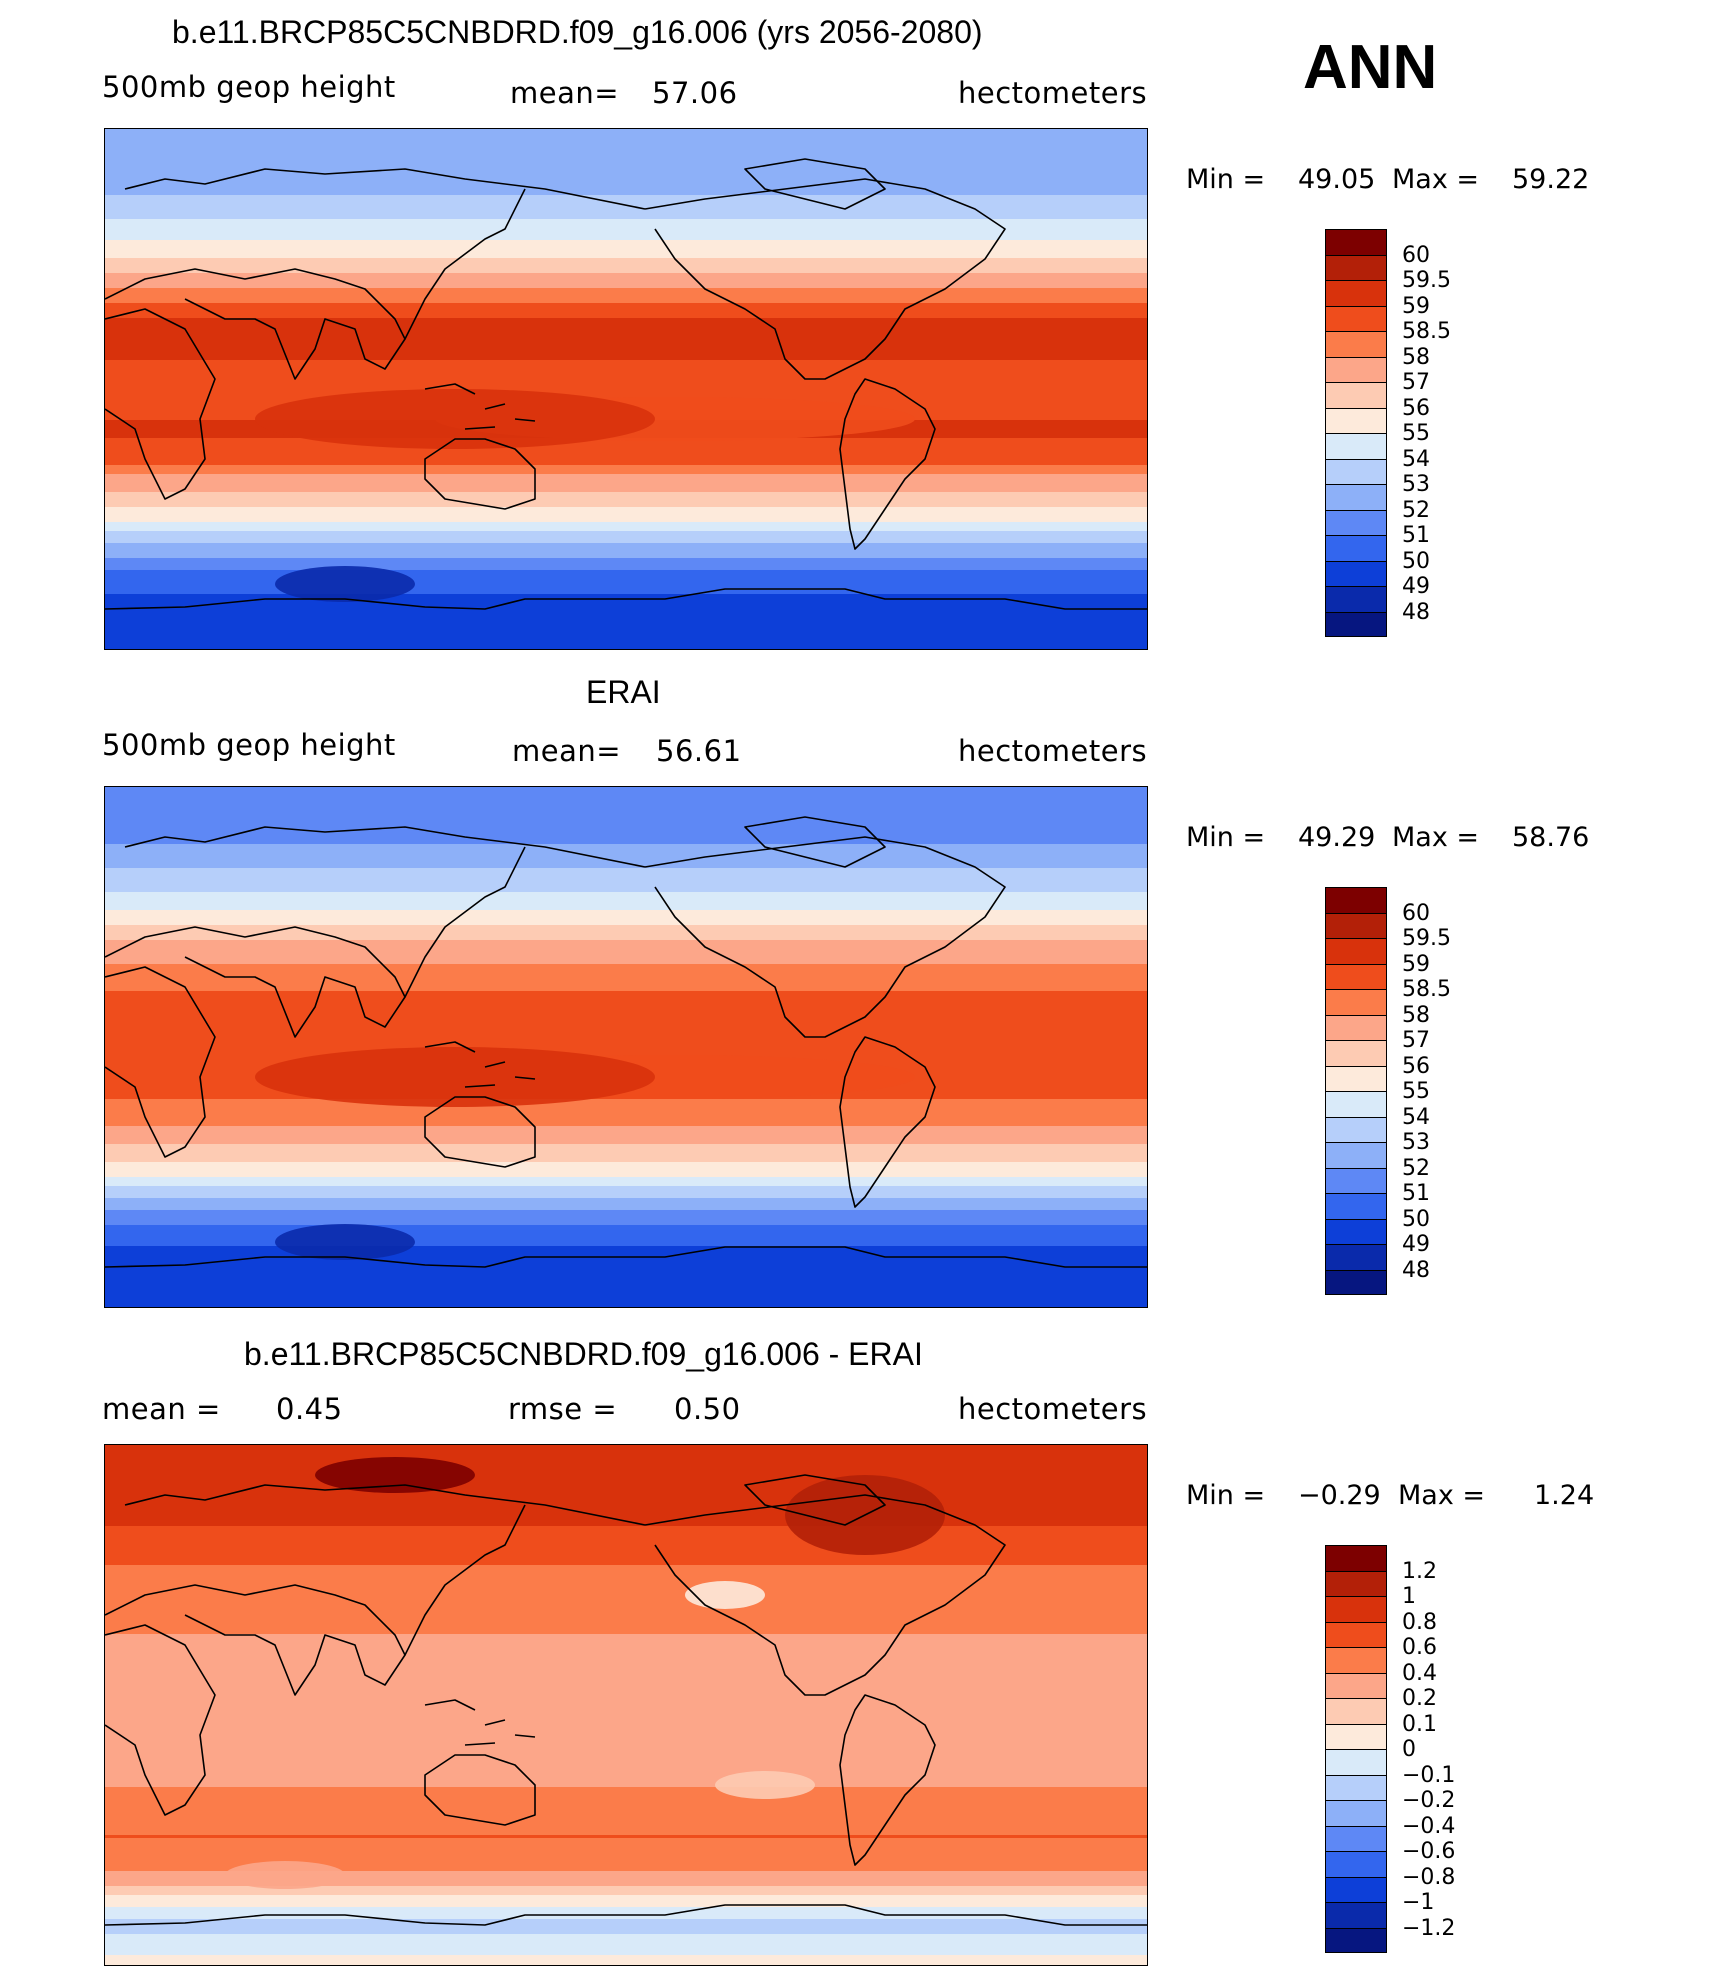 The width and height of the screenshot is (1710, 1986). Describe the element at coordinates (1370, 67) in the screenshot. I see `season-label: ANN` at that location.